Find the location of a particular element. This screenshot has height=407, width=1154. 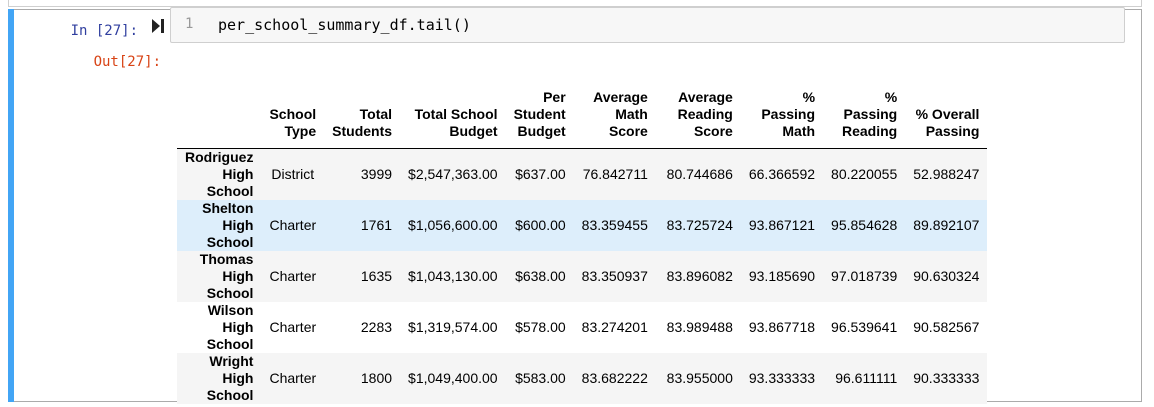

row-index-line: School is located at coordinates (230, 344).